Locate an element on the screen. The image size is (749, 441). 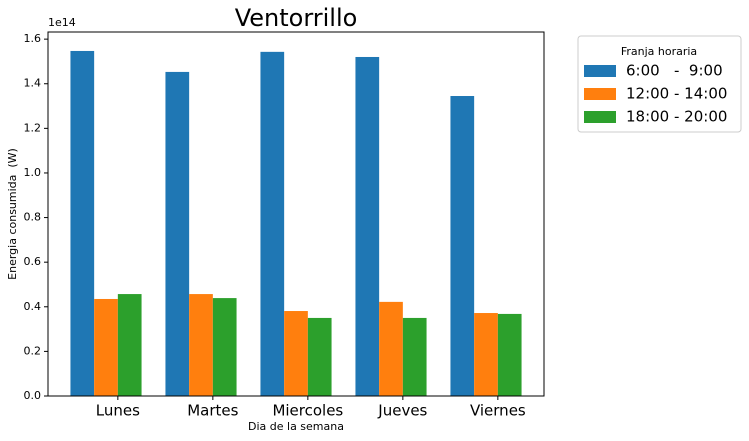
x-tick-label: Martes is located at coordinates (212, 411).